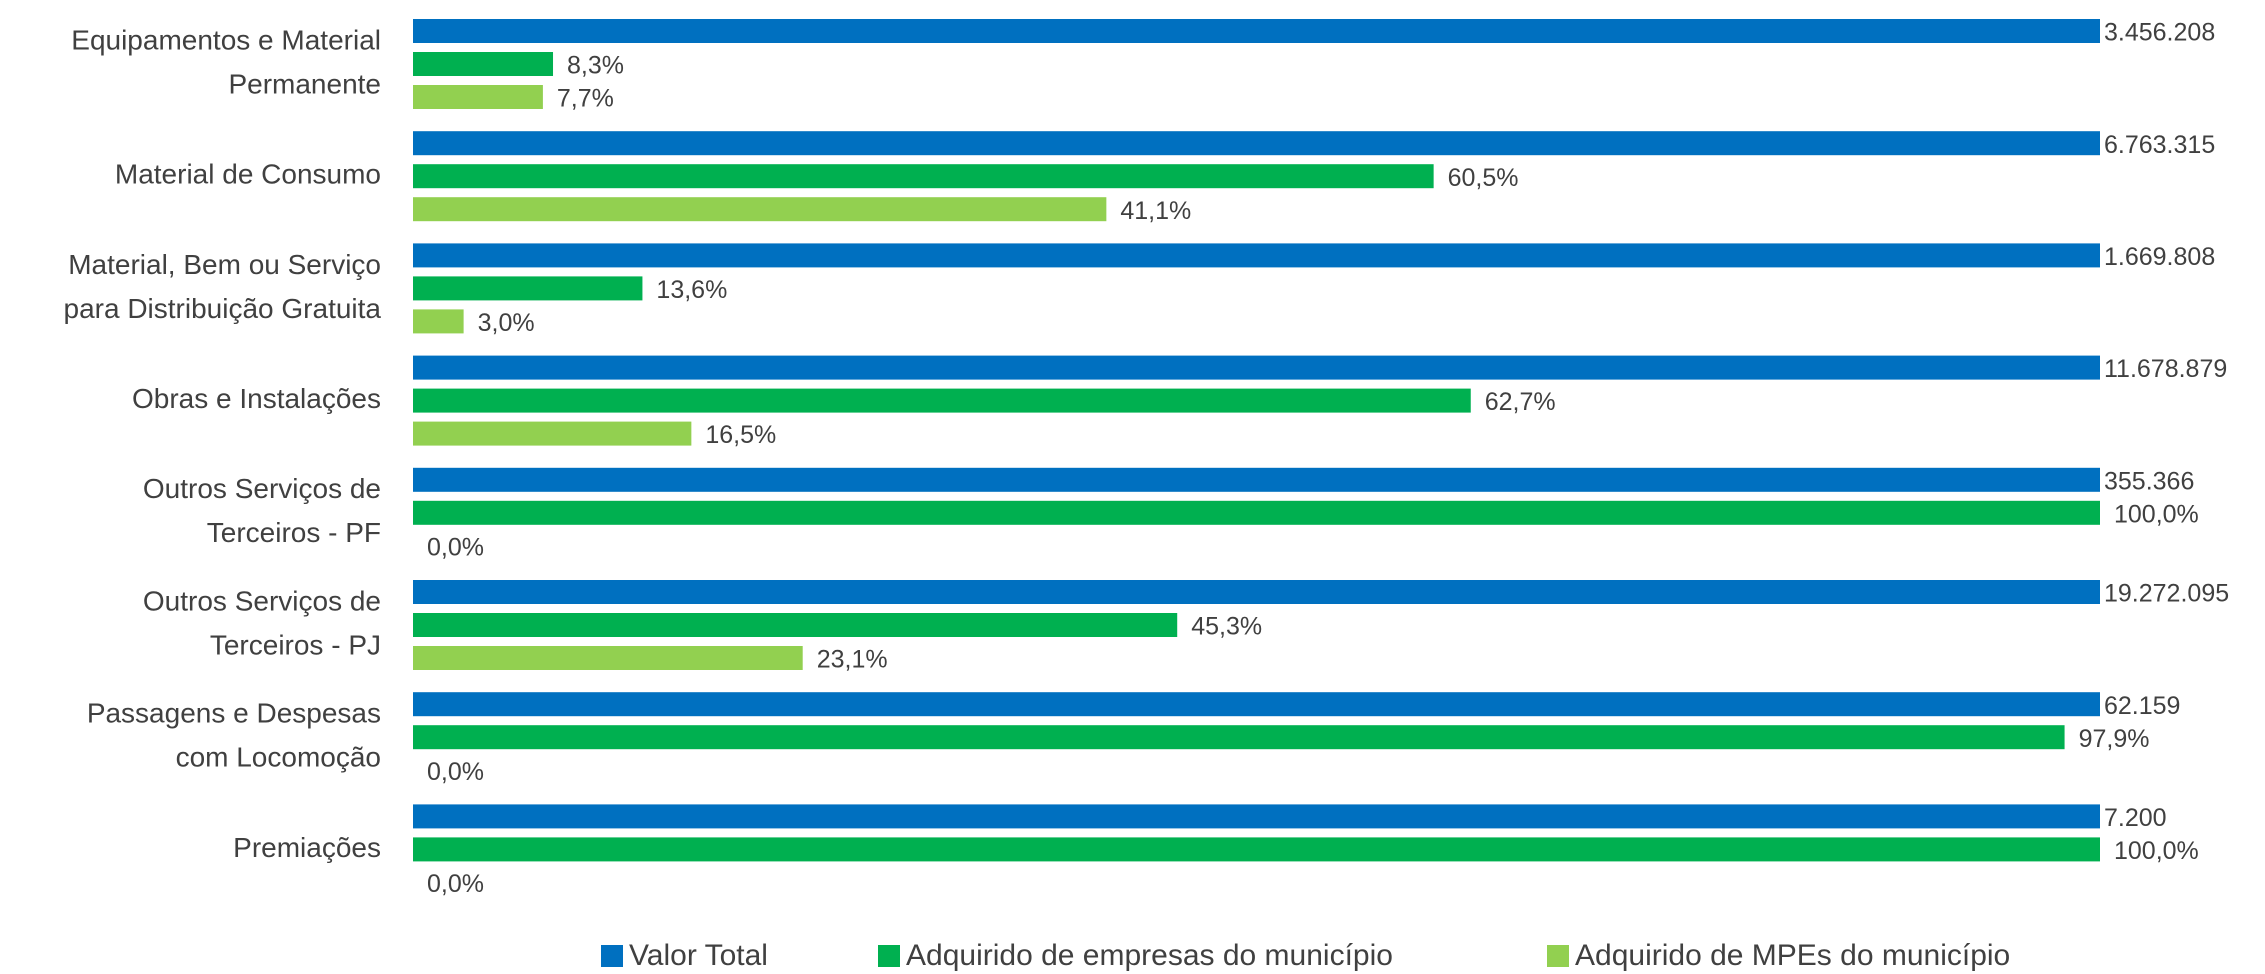 This screenshot has height=974, width=2265. What do you see at coordinates (224, 264) in the screenshot?
I see `category-label: Material, Bem ou Serviço` at bounding box center [224, 264].